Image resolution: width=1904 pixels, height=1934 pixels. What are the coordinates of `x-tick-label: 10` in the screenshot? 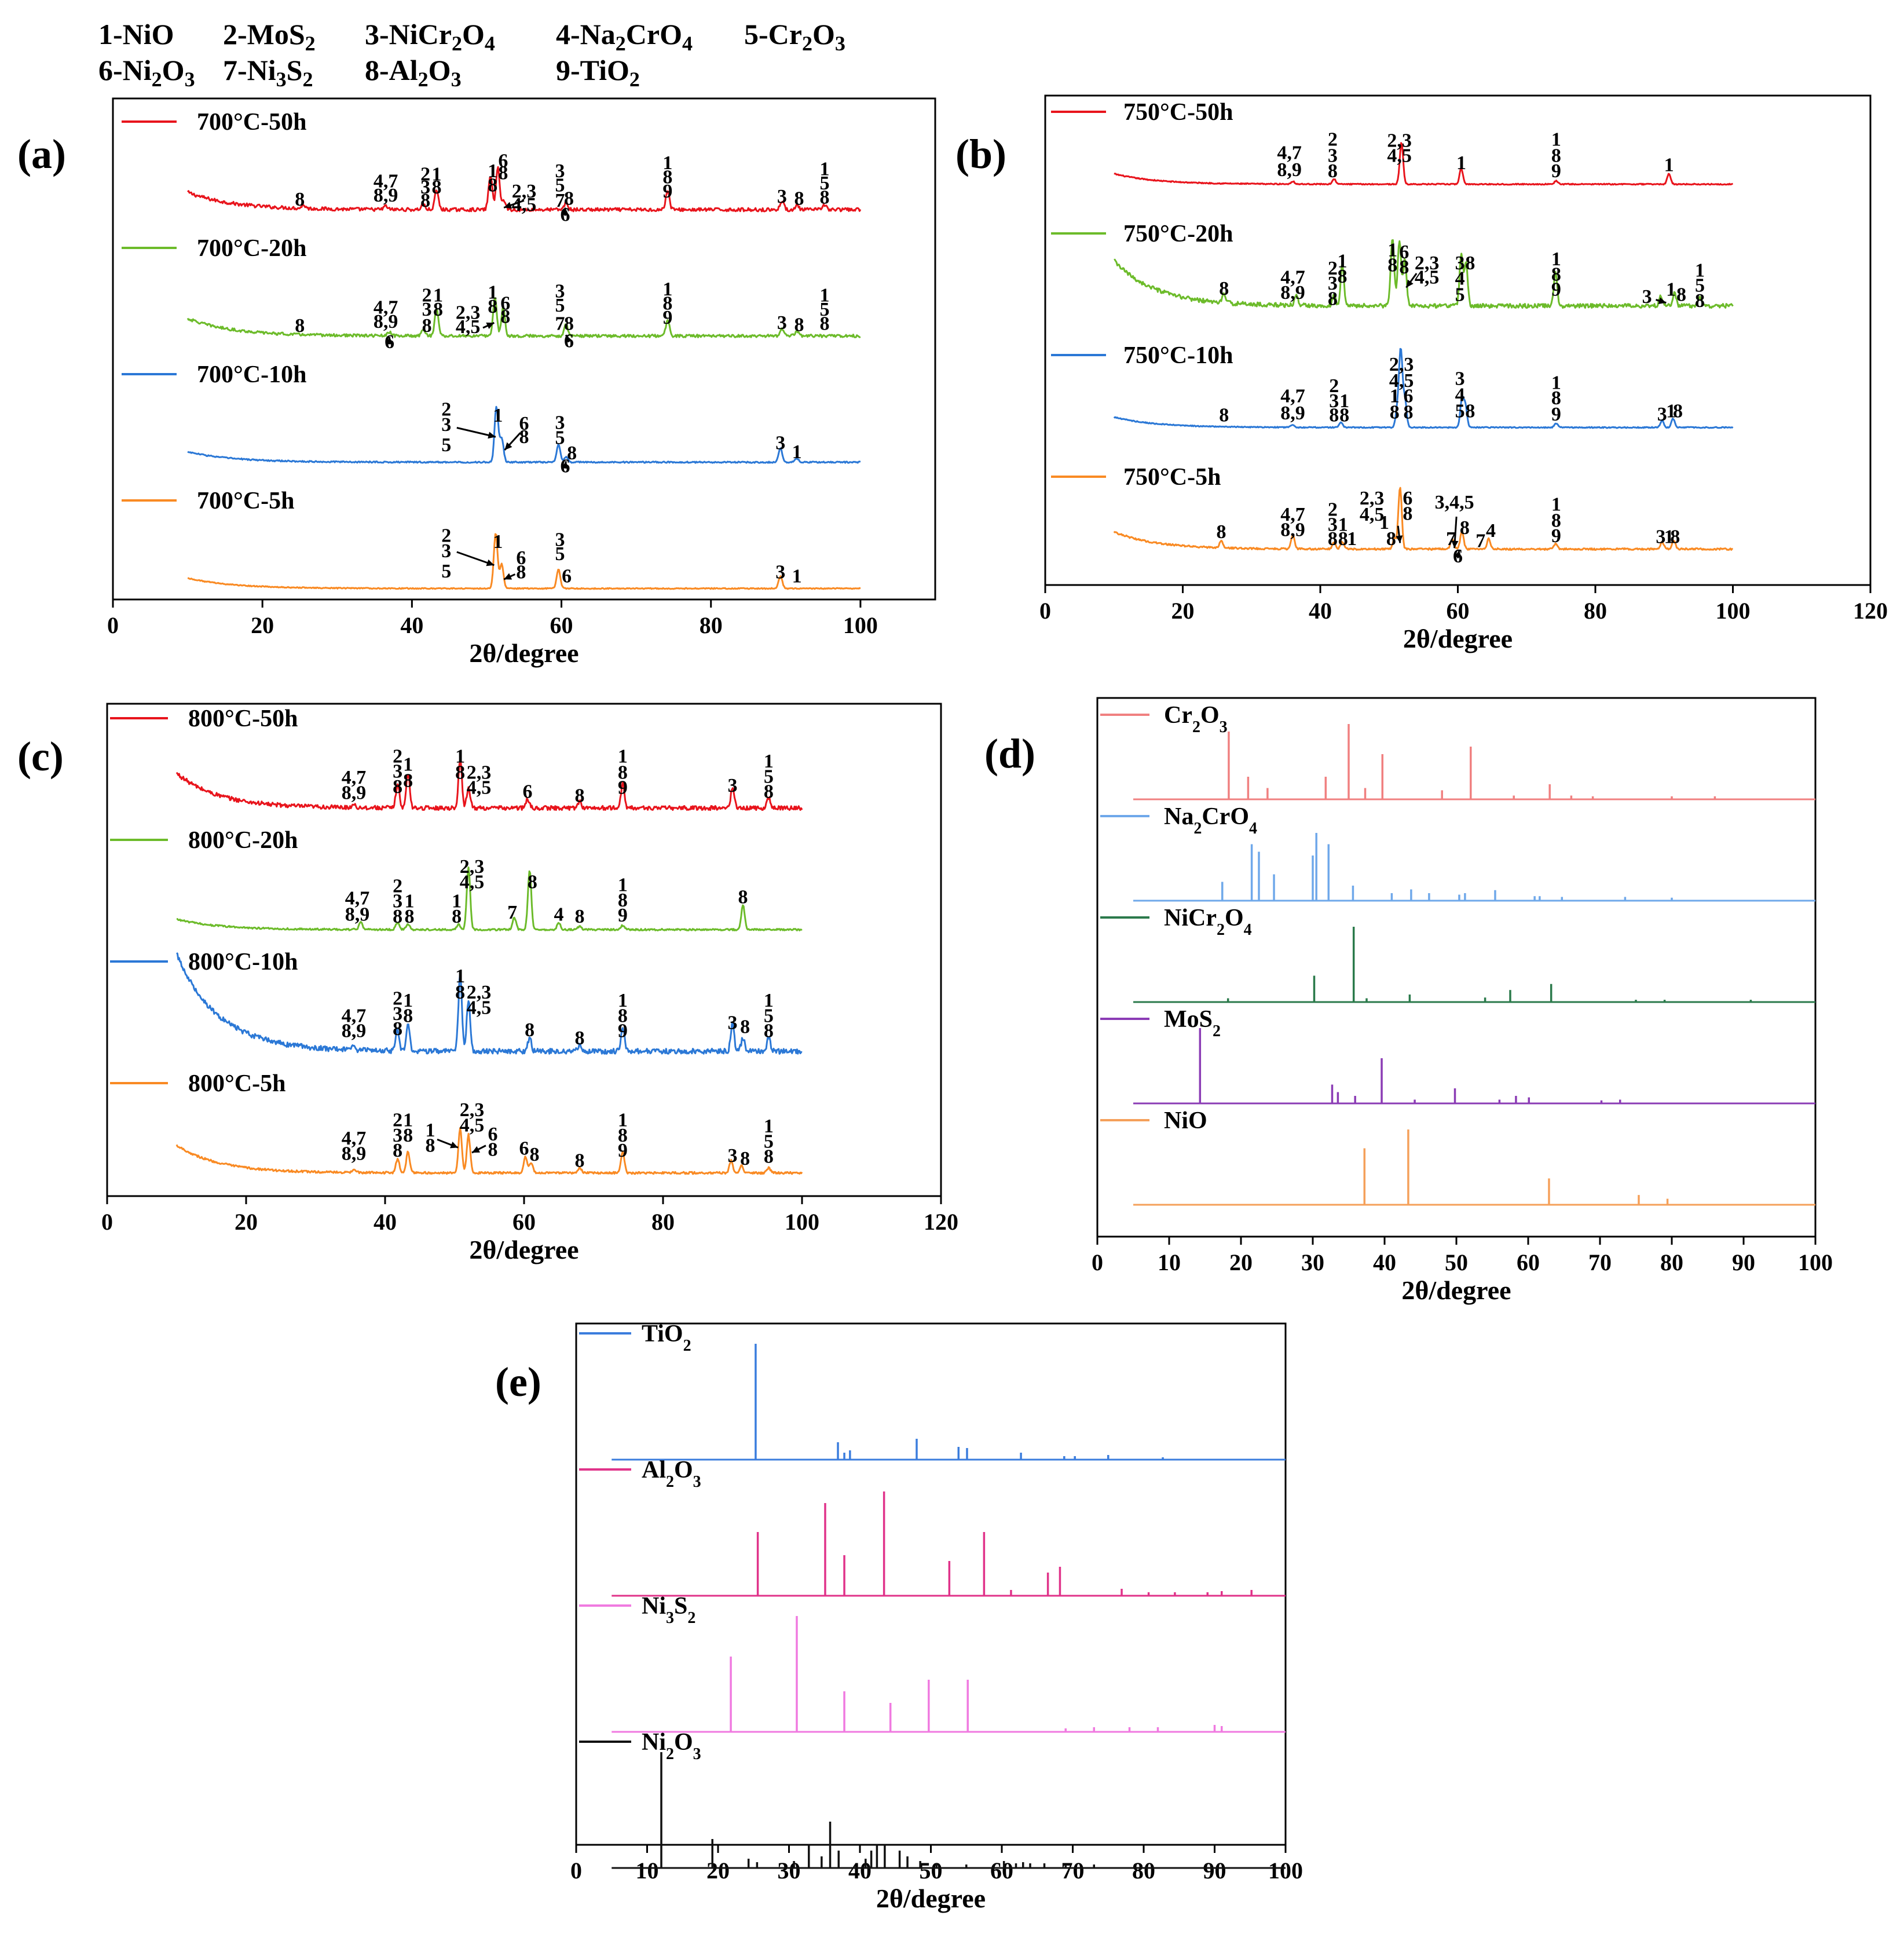 It's located at (647, 1871).